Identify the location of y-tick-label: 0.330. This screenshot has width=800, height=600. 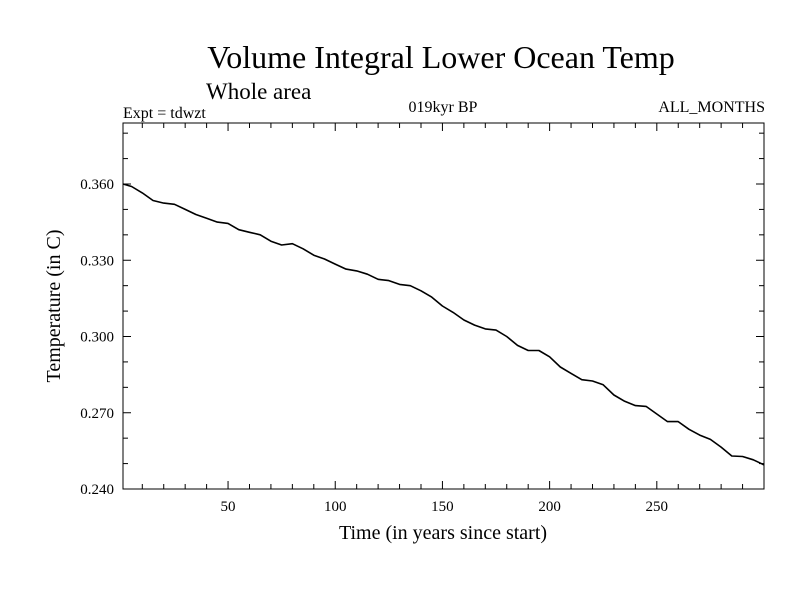
(97, 261).